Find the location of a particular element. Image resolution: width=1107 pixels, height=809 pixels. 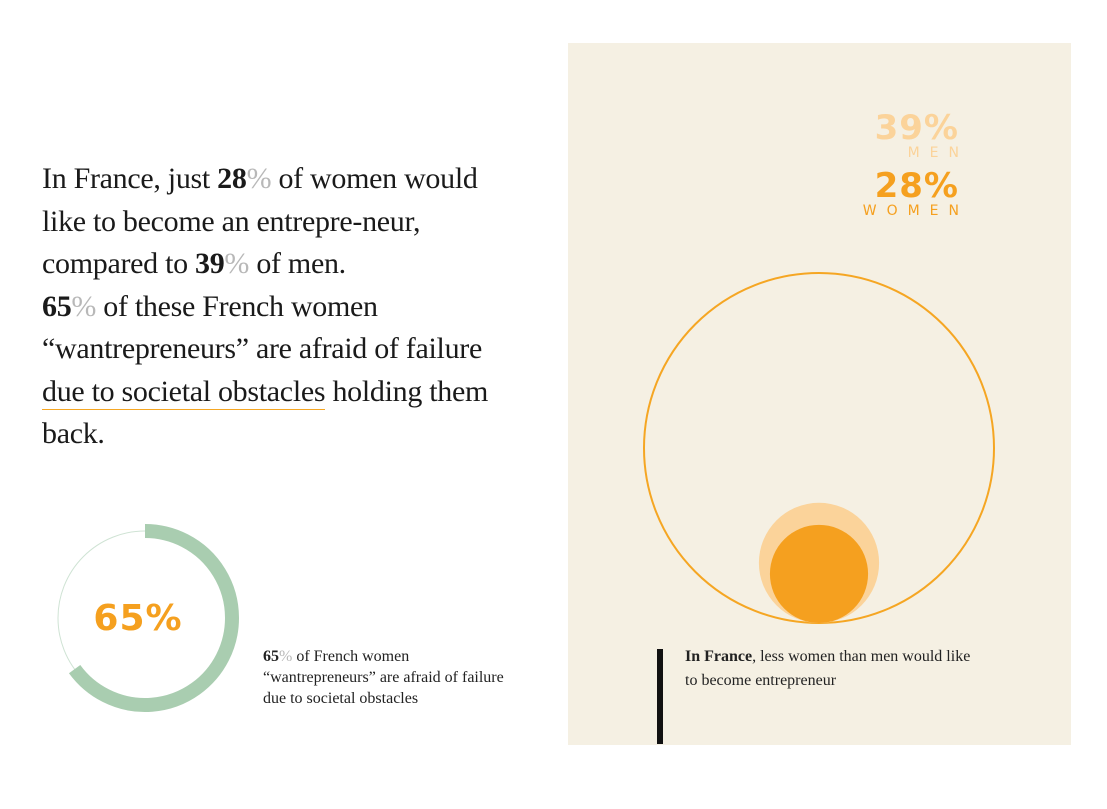

donut-arc is located at coordinates (153, 618).